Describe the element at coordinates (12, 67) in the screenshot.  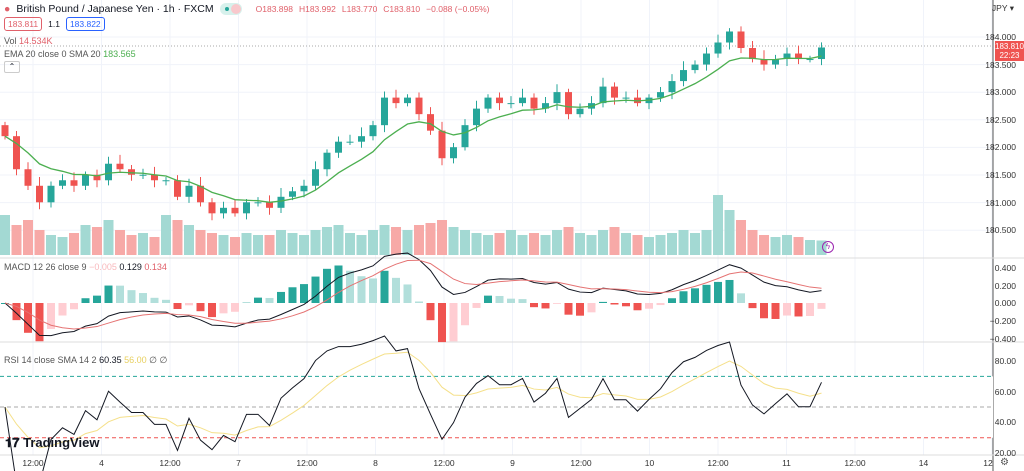
I see `collapse-legend-button: ⌃` at that location.